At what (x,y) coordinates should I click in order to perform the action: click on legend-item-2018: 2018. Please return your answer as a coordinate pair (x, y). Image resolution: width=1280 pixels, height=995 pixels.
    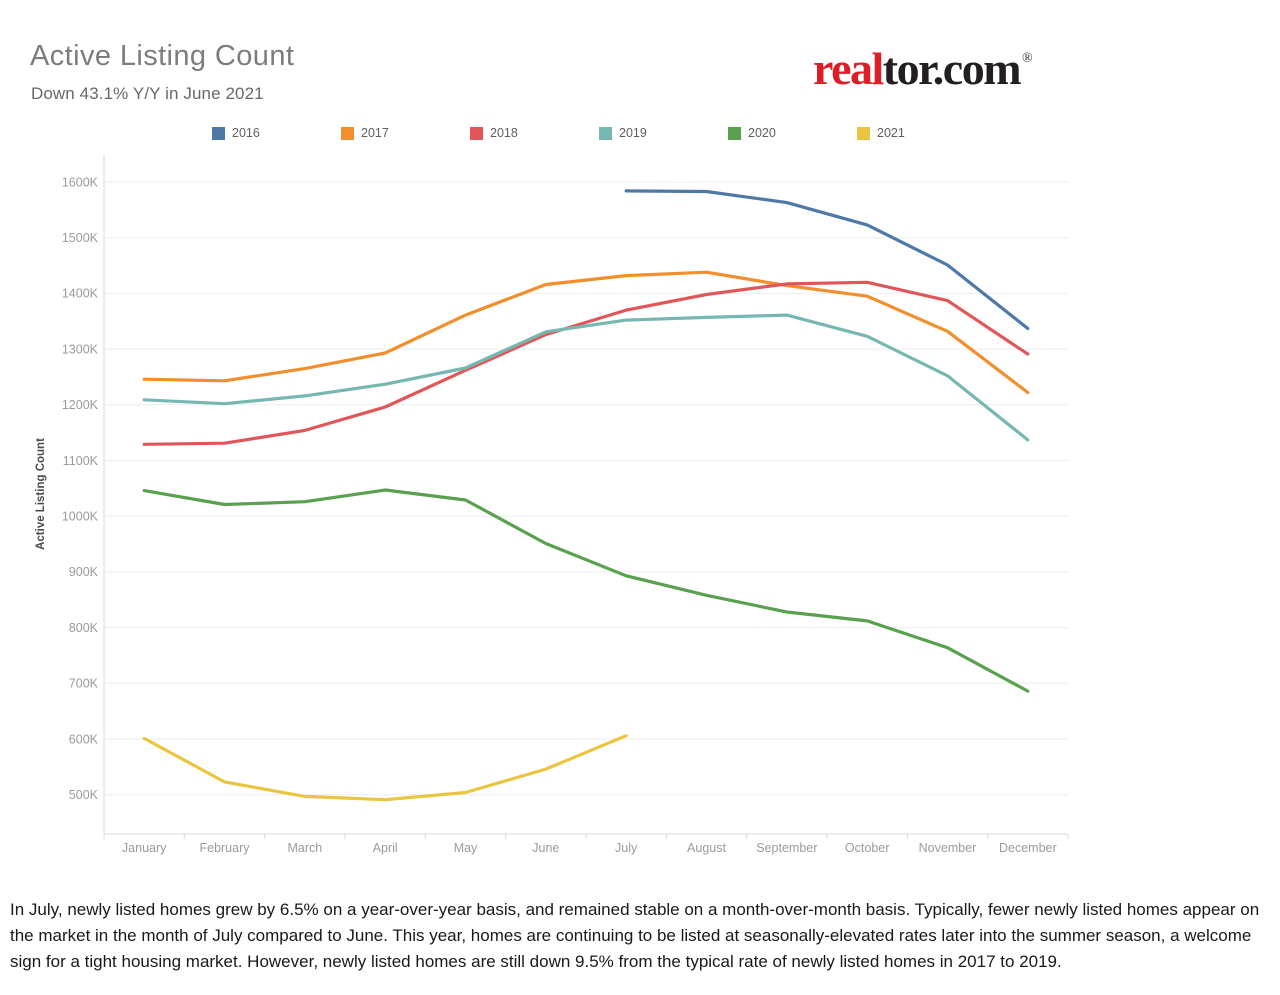
    Looking at the image, I should click on (494, 133).